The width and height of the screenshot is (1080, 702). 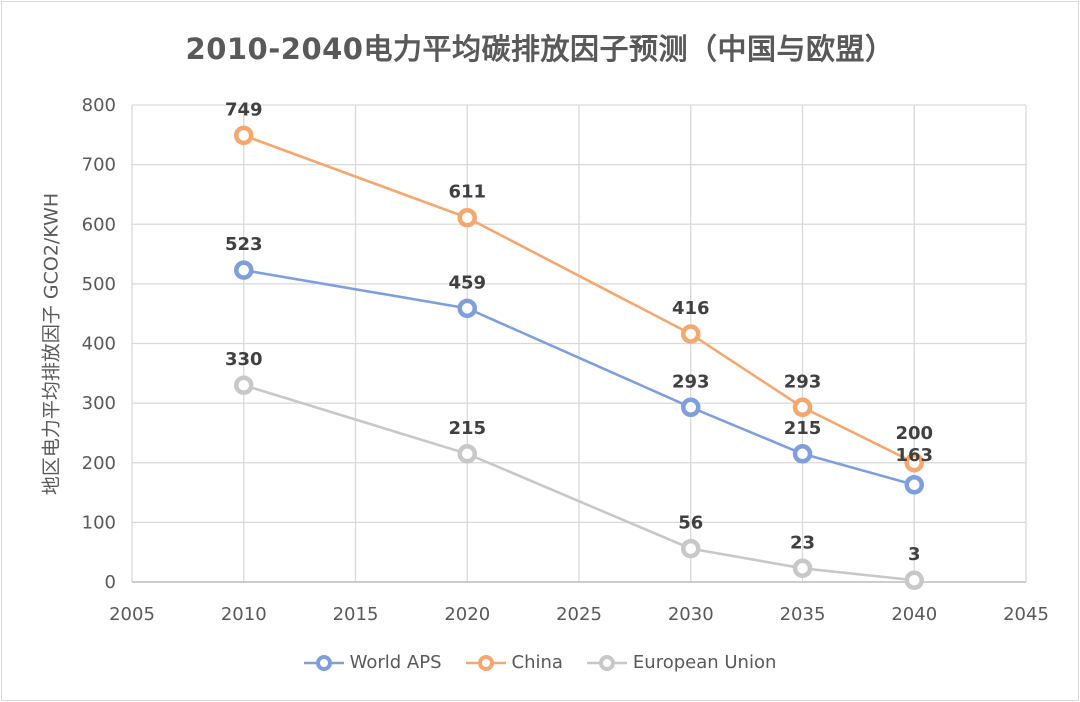 What do you see at coordinates (99, 522) in the screenshot?
I see `y-tick-label: 100` at bounding box center [99, 522].